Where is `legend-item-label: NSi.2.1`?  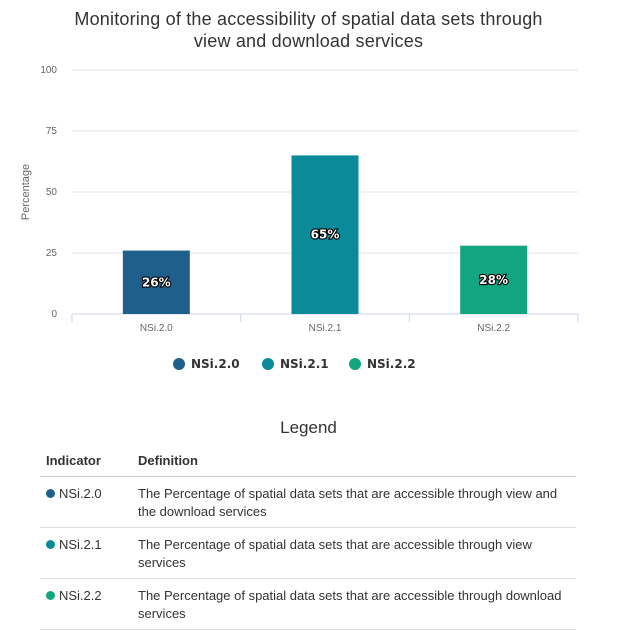 legend-item-label: NSi.2.1 is located at coordinates (304, 364).